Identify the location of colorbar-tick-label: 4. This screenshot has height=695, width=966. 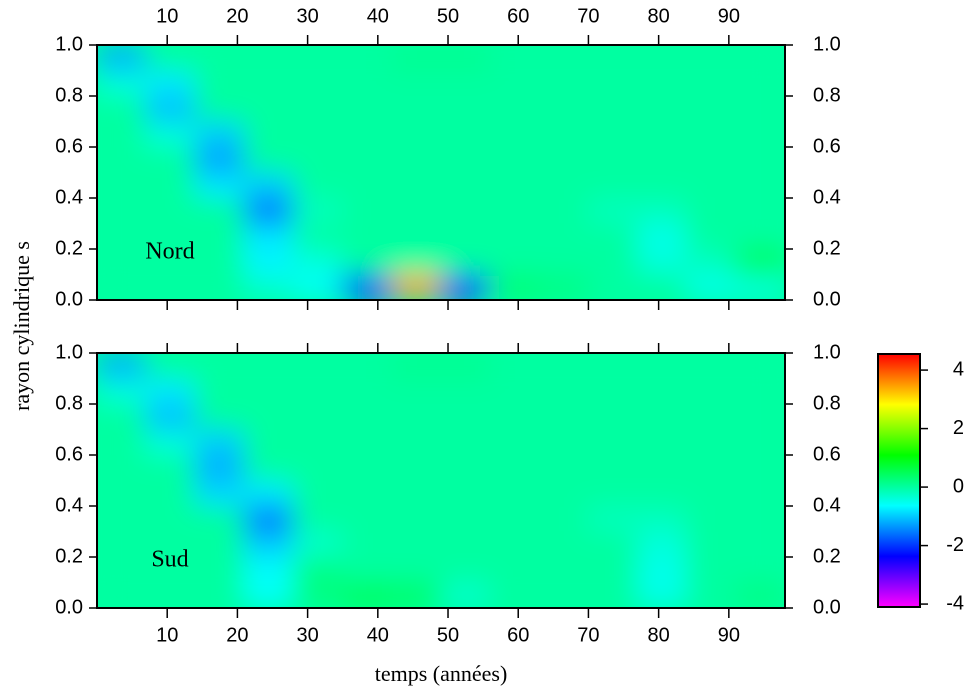
(958, 369).